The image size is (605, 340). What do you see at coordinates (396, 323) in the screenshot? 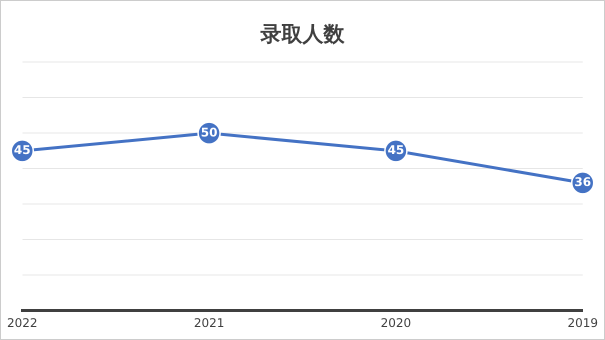
I see `x-tick-label: 2020` at bounding box center [396, 323].